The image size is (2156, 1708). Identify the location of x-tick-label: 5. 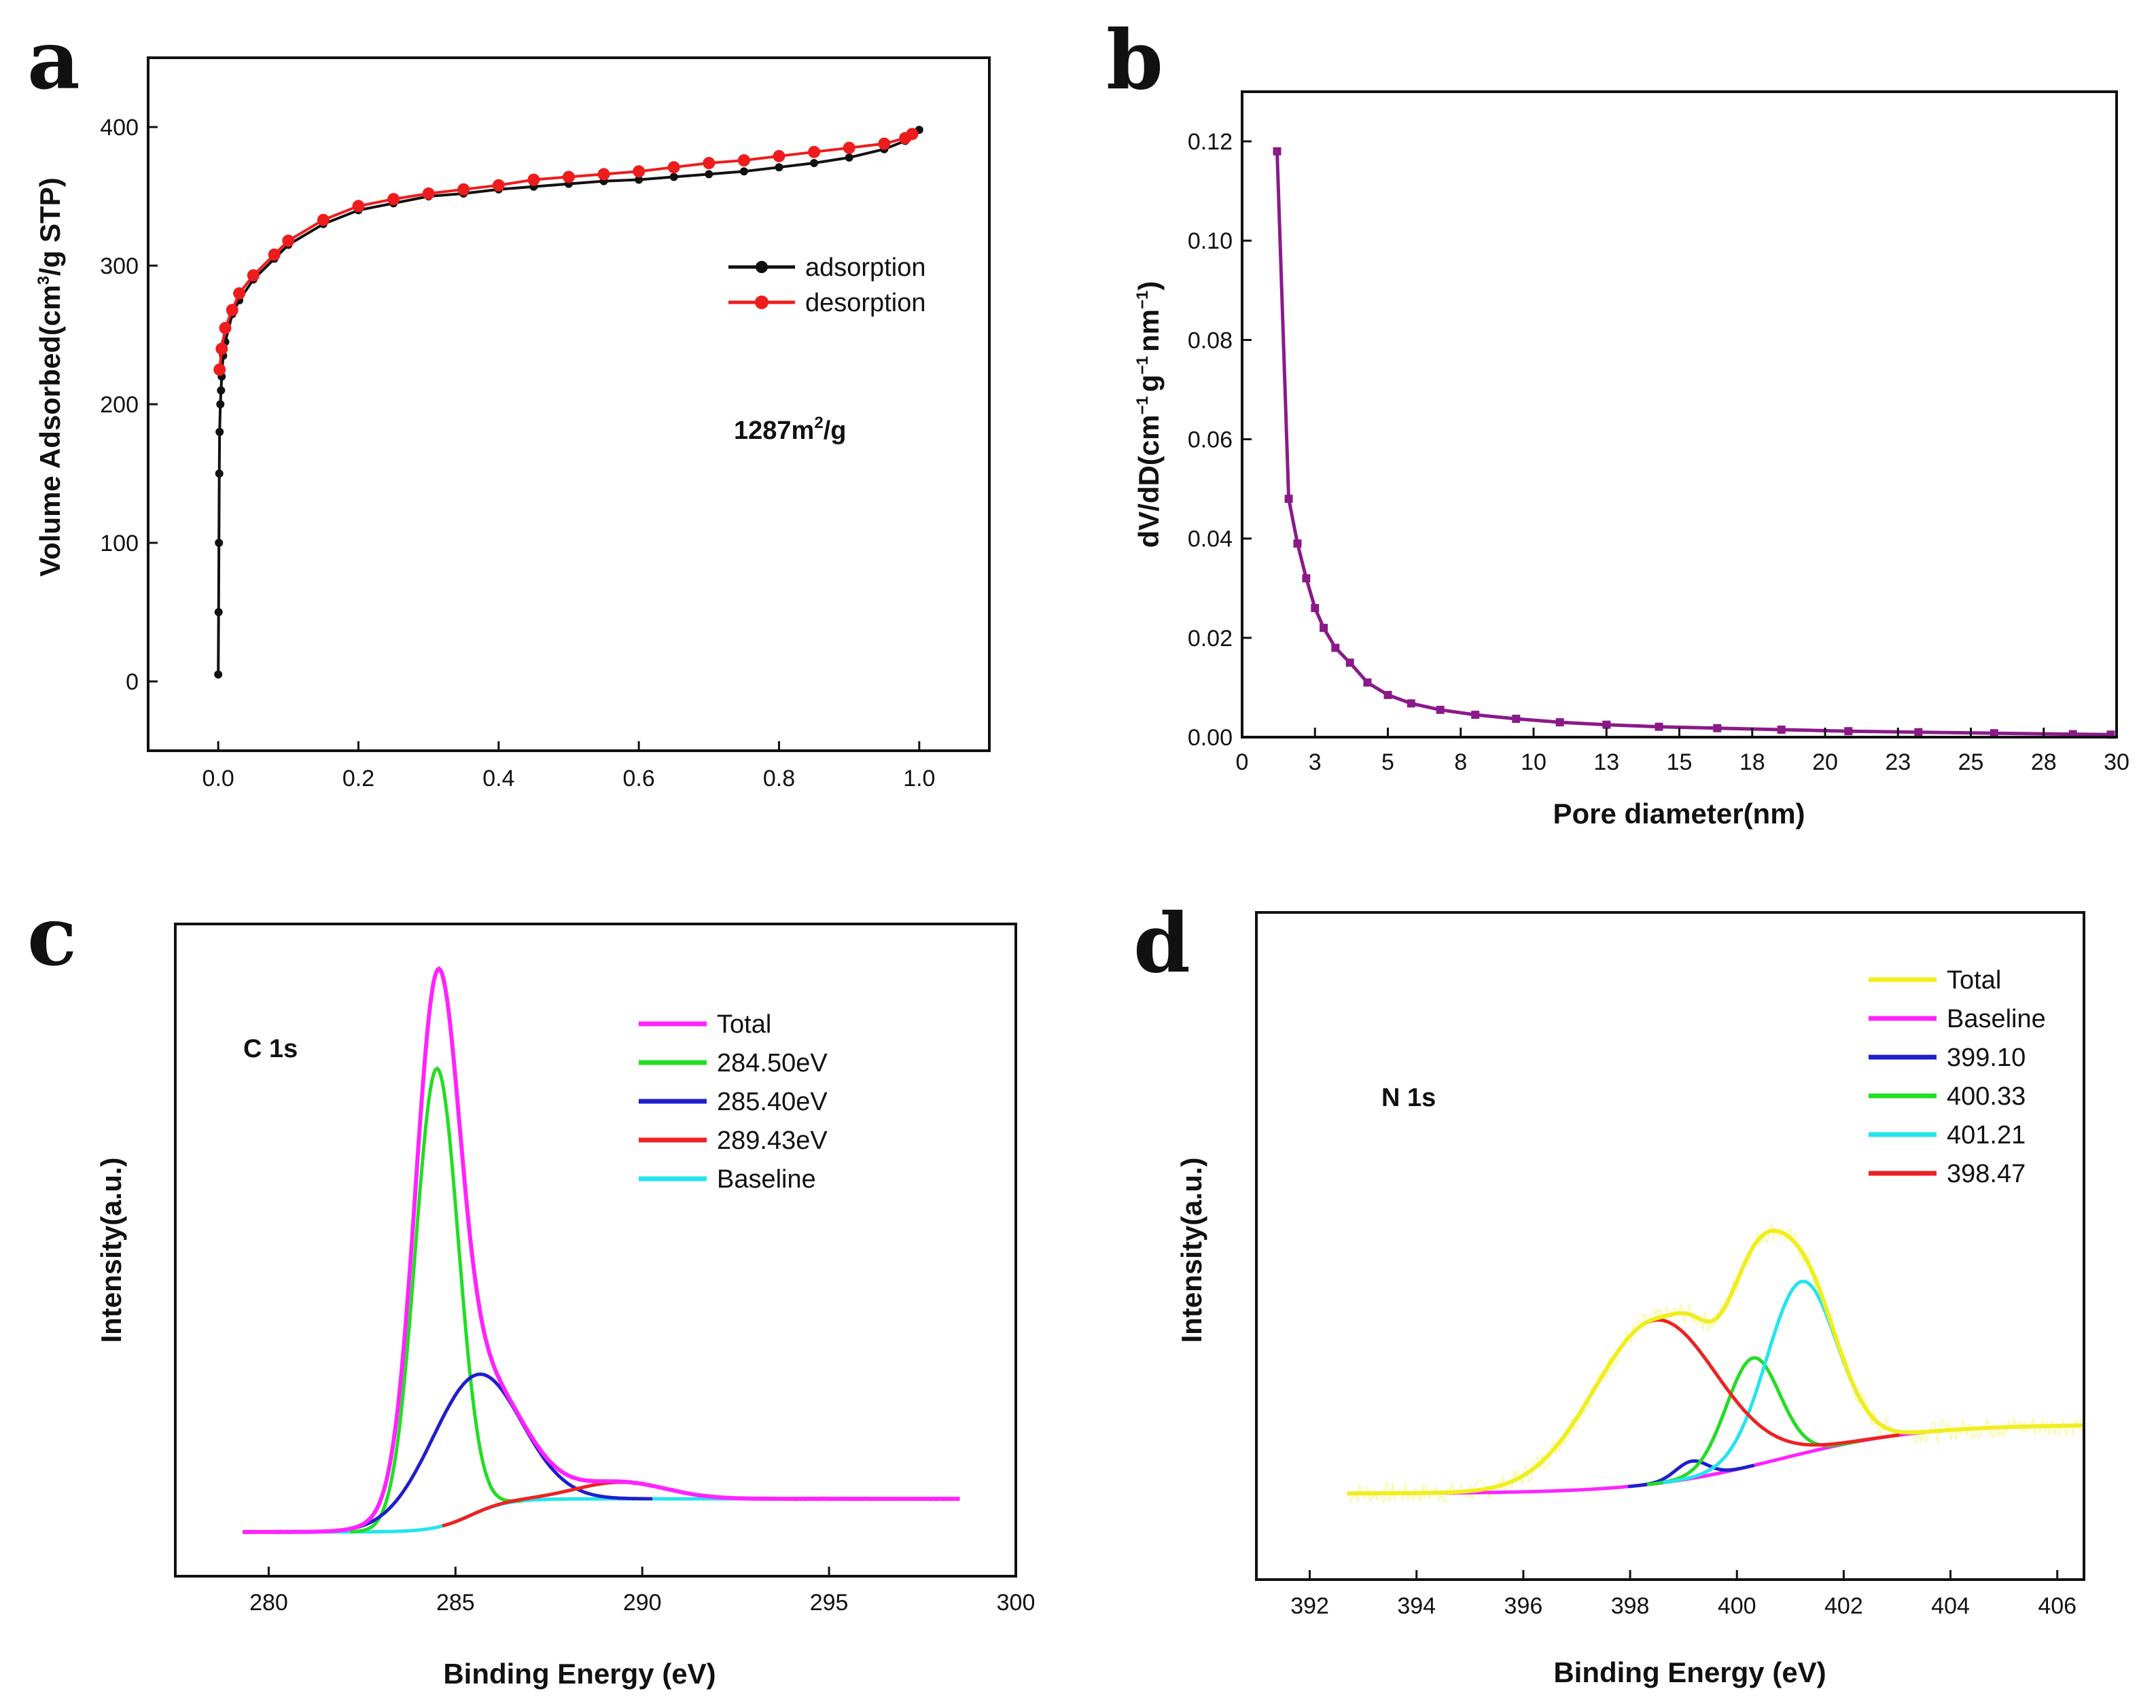
(1387, 762).